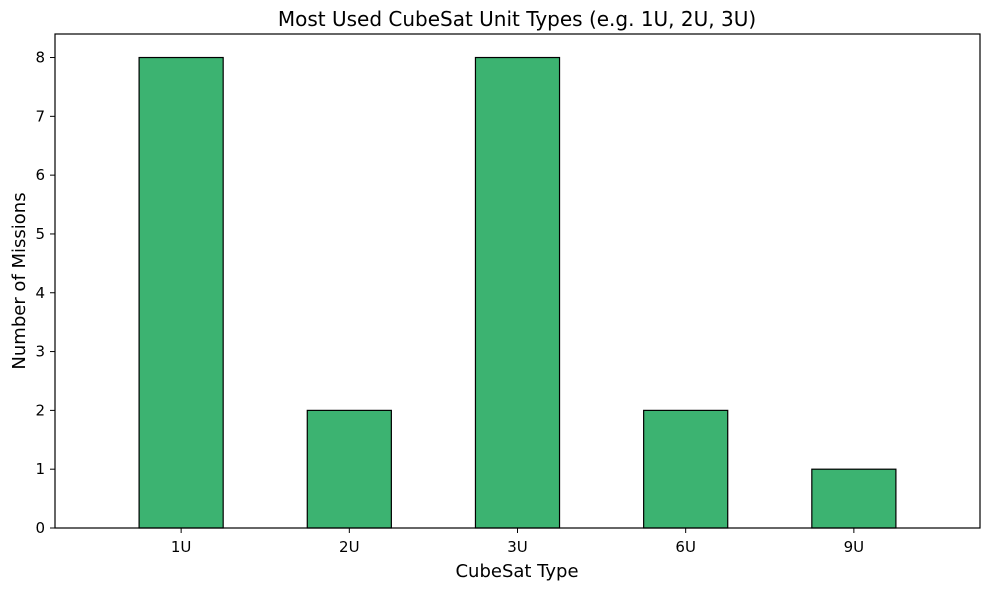 This screenshot has width=989, height=590. What do you see at coordinates (19, 280) in the screenshot?
I see `y-axis-label: Number of Missions` at bounding box center [19, 280].